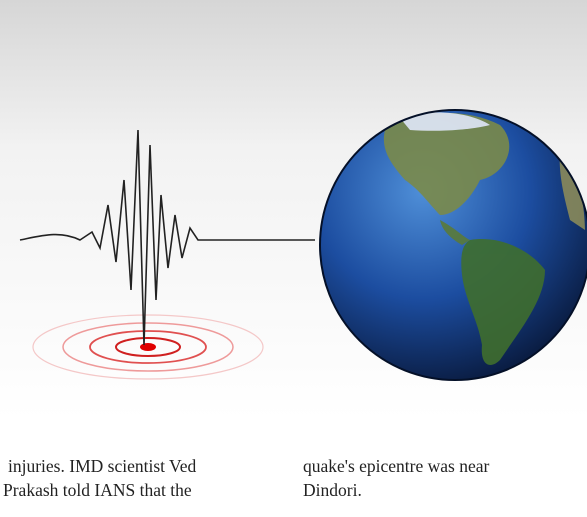 This screenshot has width=587, height=517. What do you see at coordinates (97, 490) in the screenshot?
I see `text-line: Prakash told IANS that the` at bounding box center [97, 490].